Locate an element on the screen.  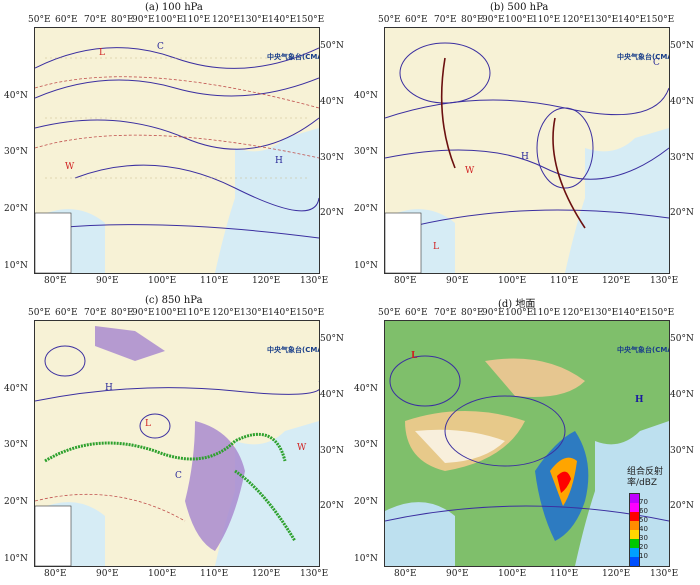
legend-tick: 30 is located at coordinates (643, 538).